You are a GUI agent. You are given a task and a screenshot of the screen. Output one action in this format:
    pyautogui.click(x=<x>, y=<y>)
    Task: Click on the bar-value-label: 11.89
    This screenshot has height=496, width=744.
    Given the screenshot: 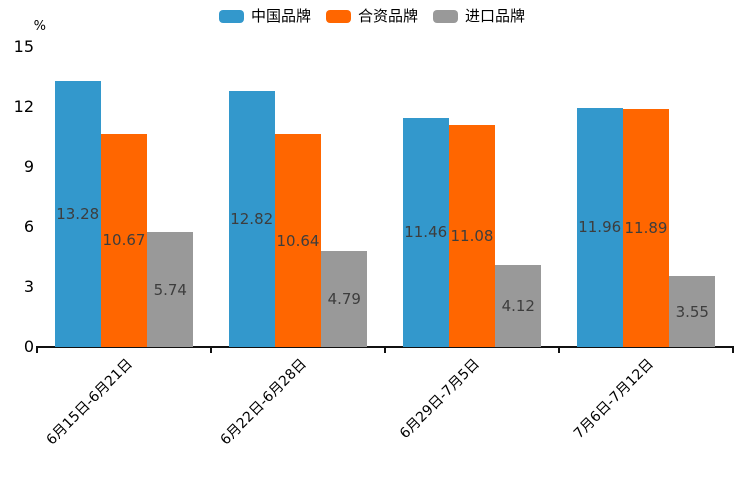 What is the action you would take?
    pyautogui.click(x=646, y=228)
    